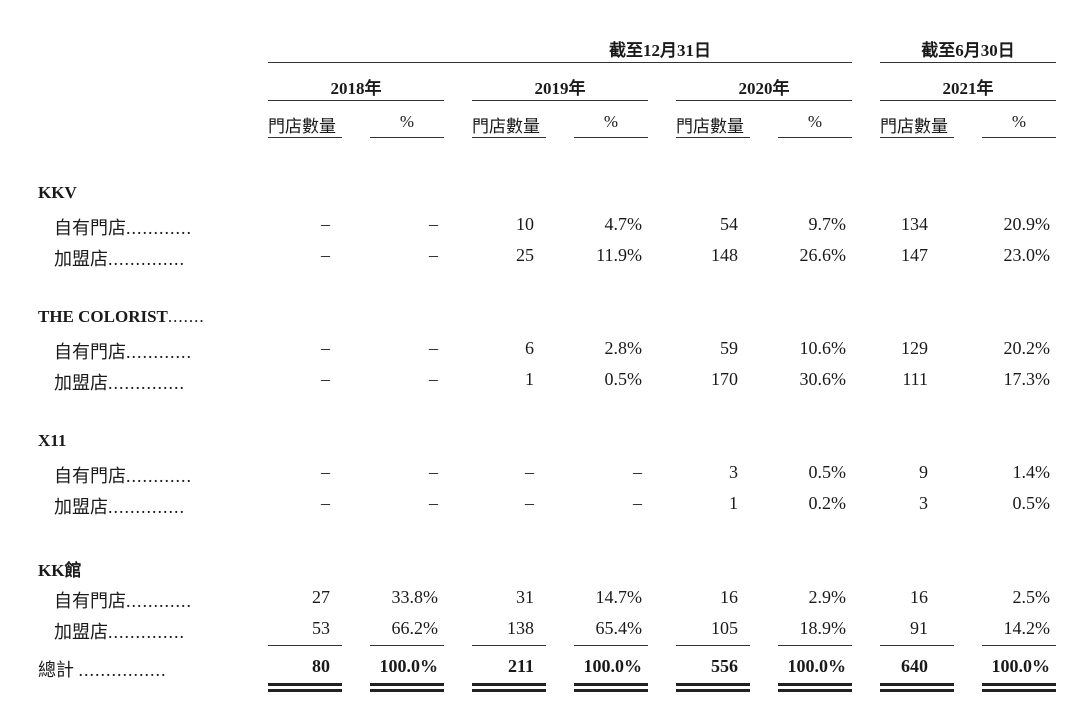 The height and width of the screenshot is (713, 1080). What do you see at coordinates (815, 121) in the screenshot?
I see `col-header-pct-2020: %` at bounding box center [815, 121].